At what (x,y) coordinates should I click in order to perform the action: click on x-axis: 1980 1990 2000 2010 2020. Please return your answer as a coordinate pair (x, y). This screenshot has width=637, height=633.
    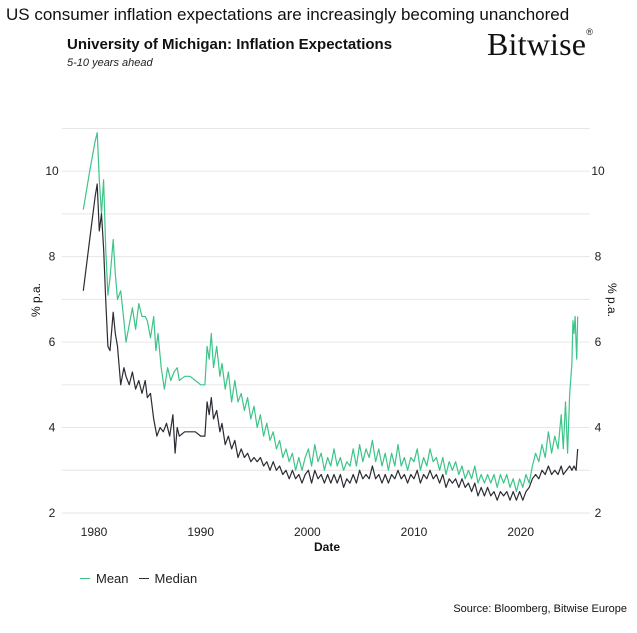
    Looking at the image, I should click on (308, 532).